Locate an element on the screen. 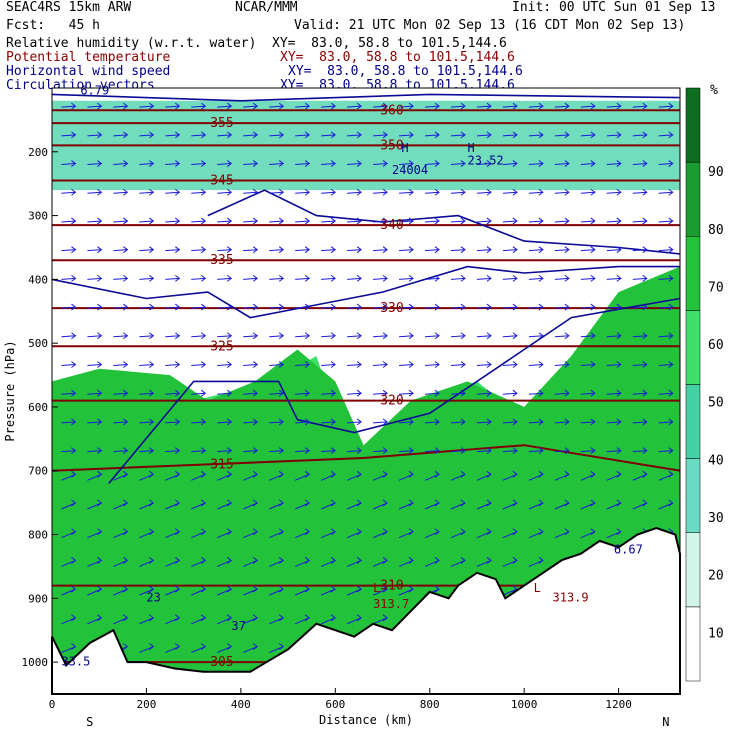 Image resolution: width=740 pixels, height=740 pixels. theta-label-340: 340 is located at coordinates (391, 225).